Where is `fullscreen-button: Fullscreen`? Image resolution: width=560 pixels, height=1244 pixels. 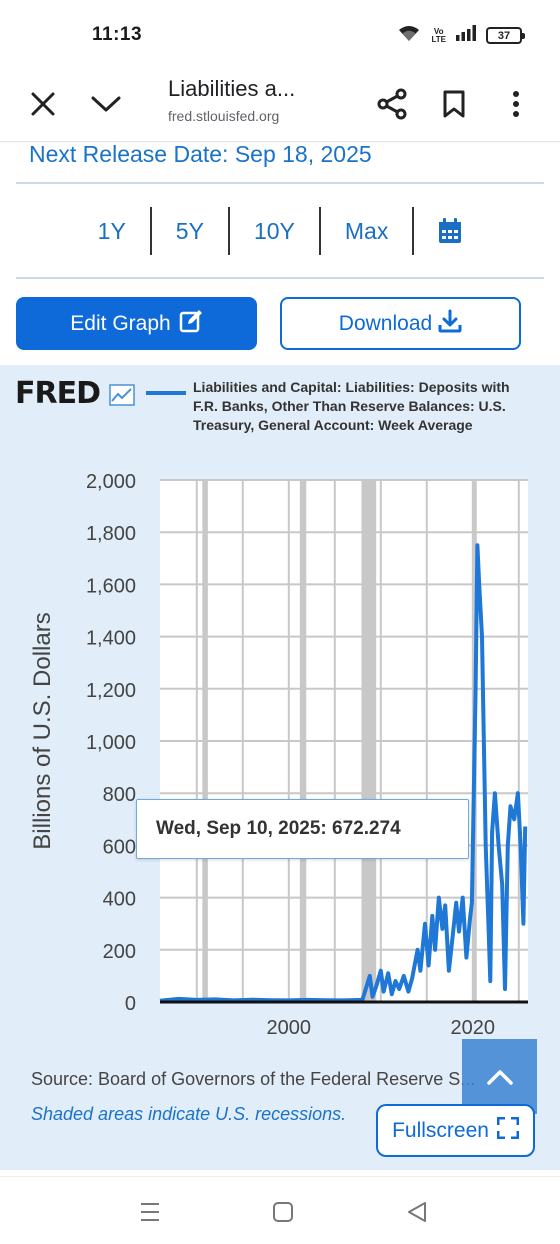 fullscreen-button: Fullscreen is located at coordinates (455, 1130).